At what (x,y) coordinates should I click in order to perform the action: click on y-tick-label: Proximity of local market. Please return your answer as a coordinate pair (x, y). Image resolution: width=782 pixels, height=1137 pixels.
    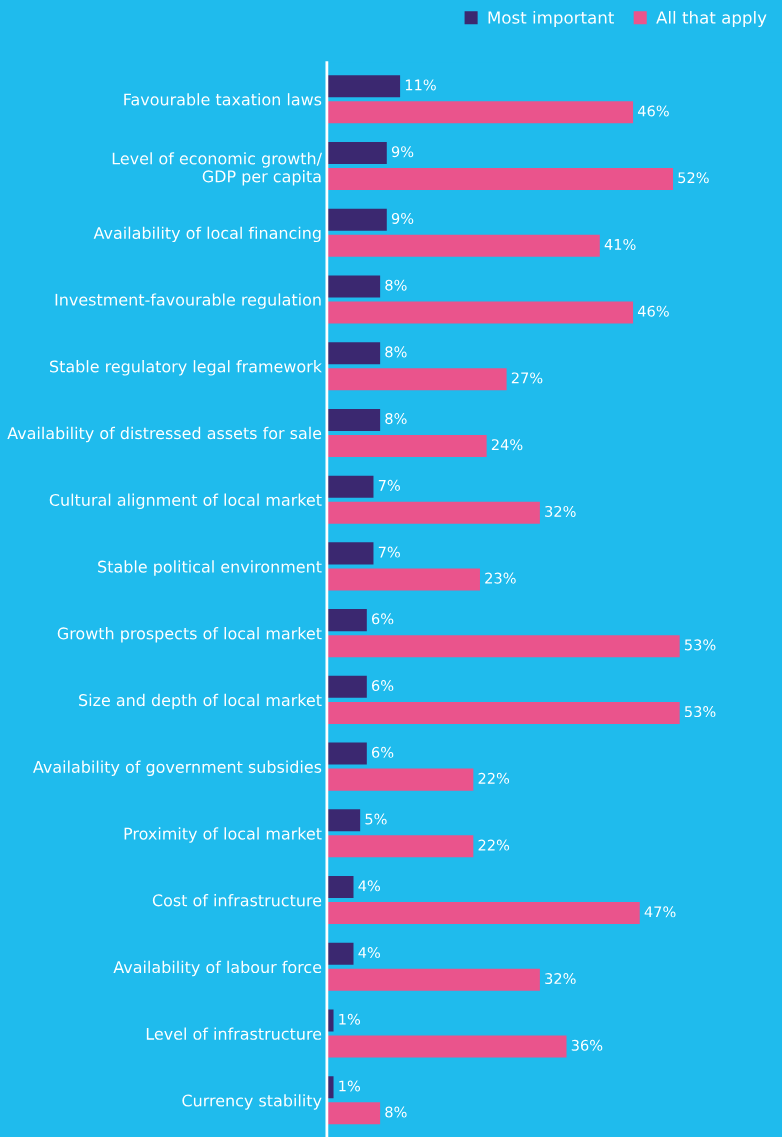
    Looking at the image, I should click on (223, 835).